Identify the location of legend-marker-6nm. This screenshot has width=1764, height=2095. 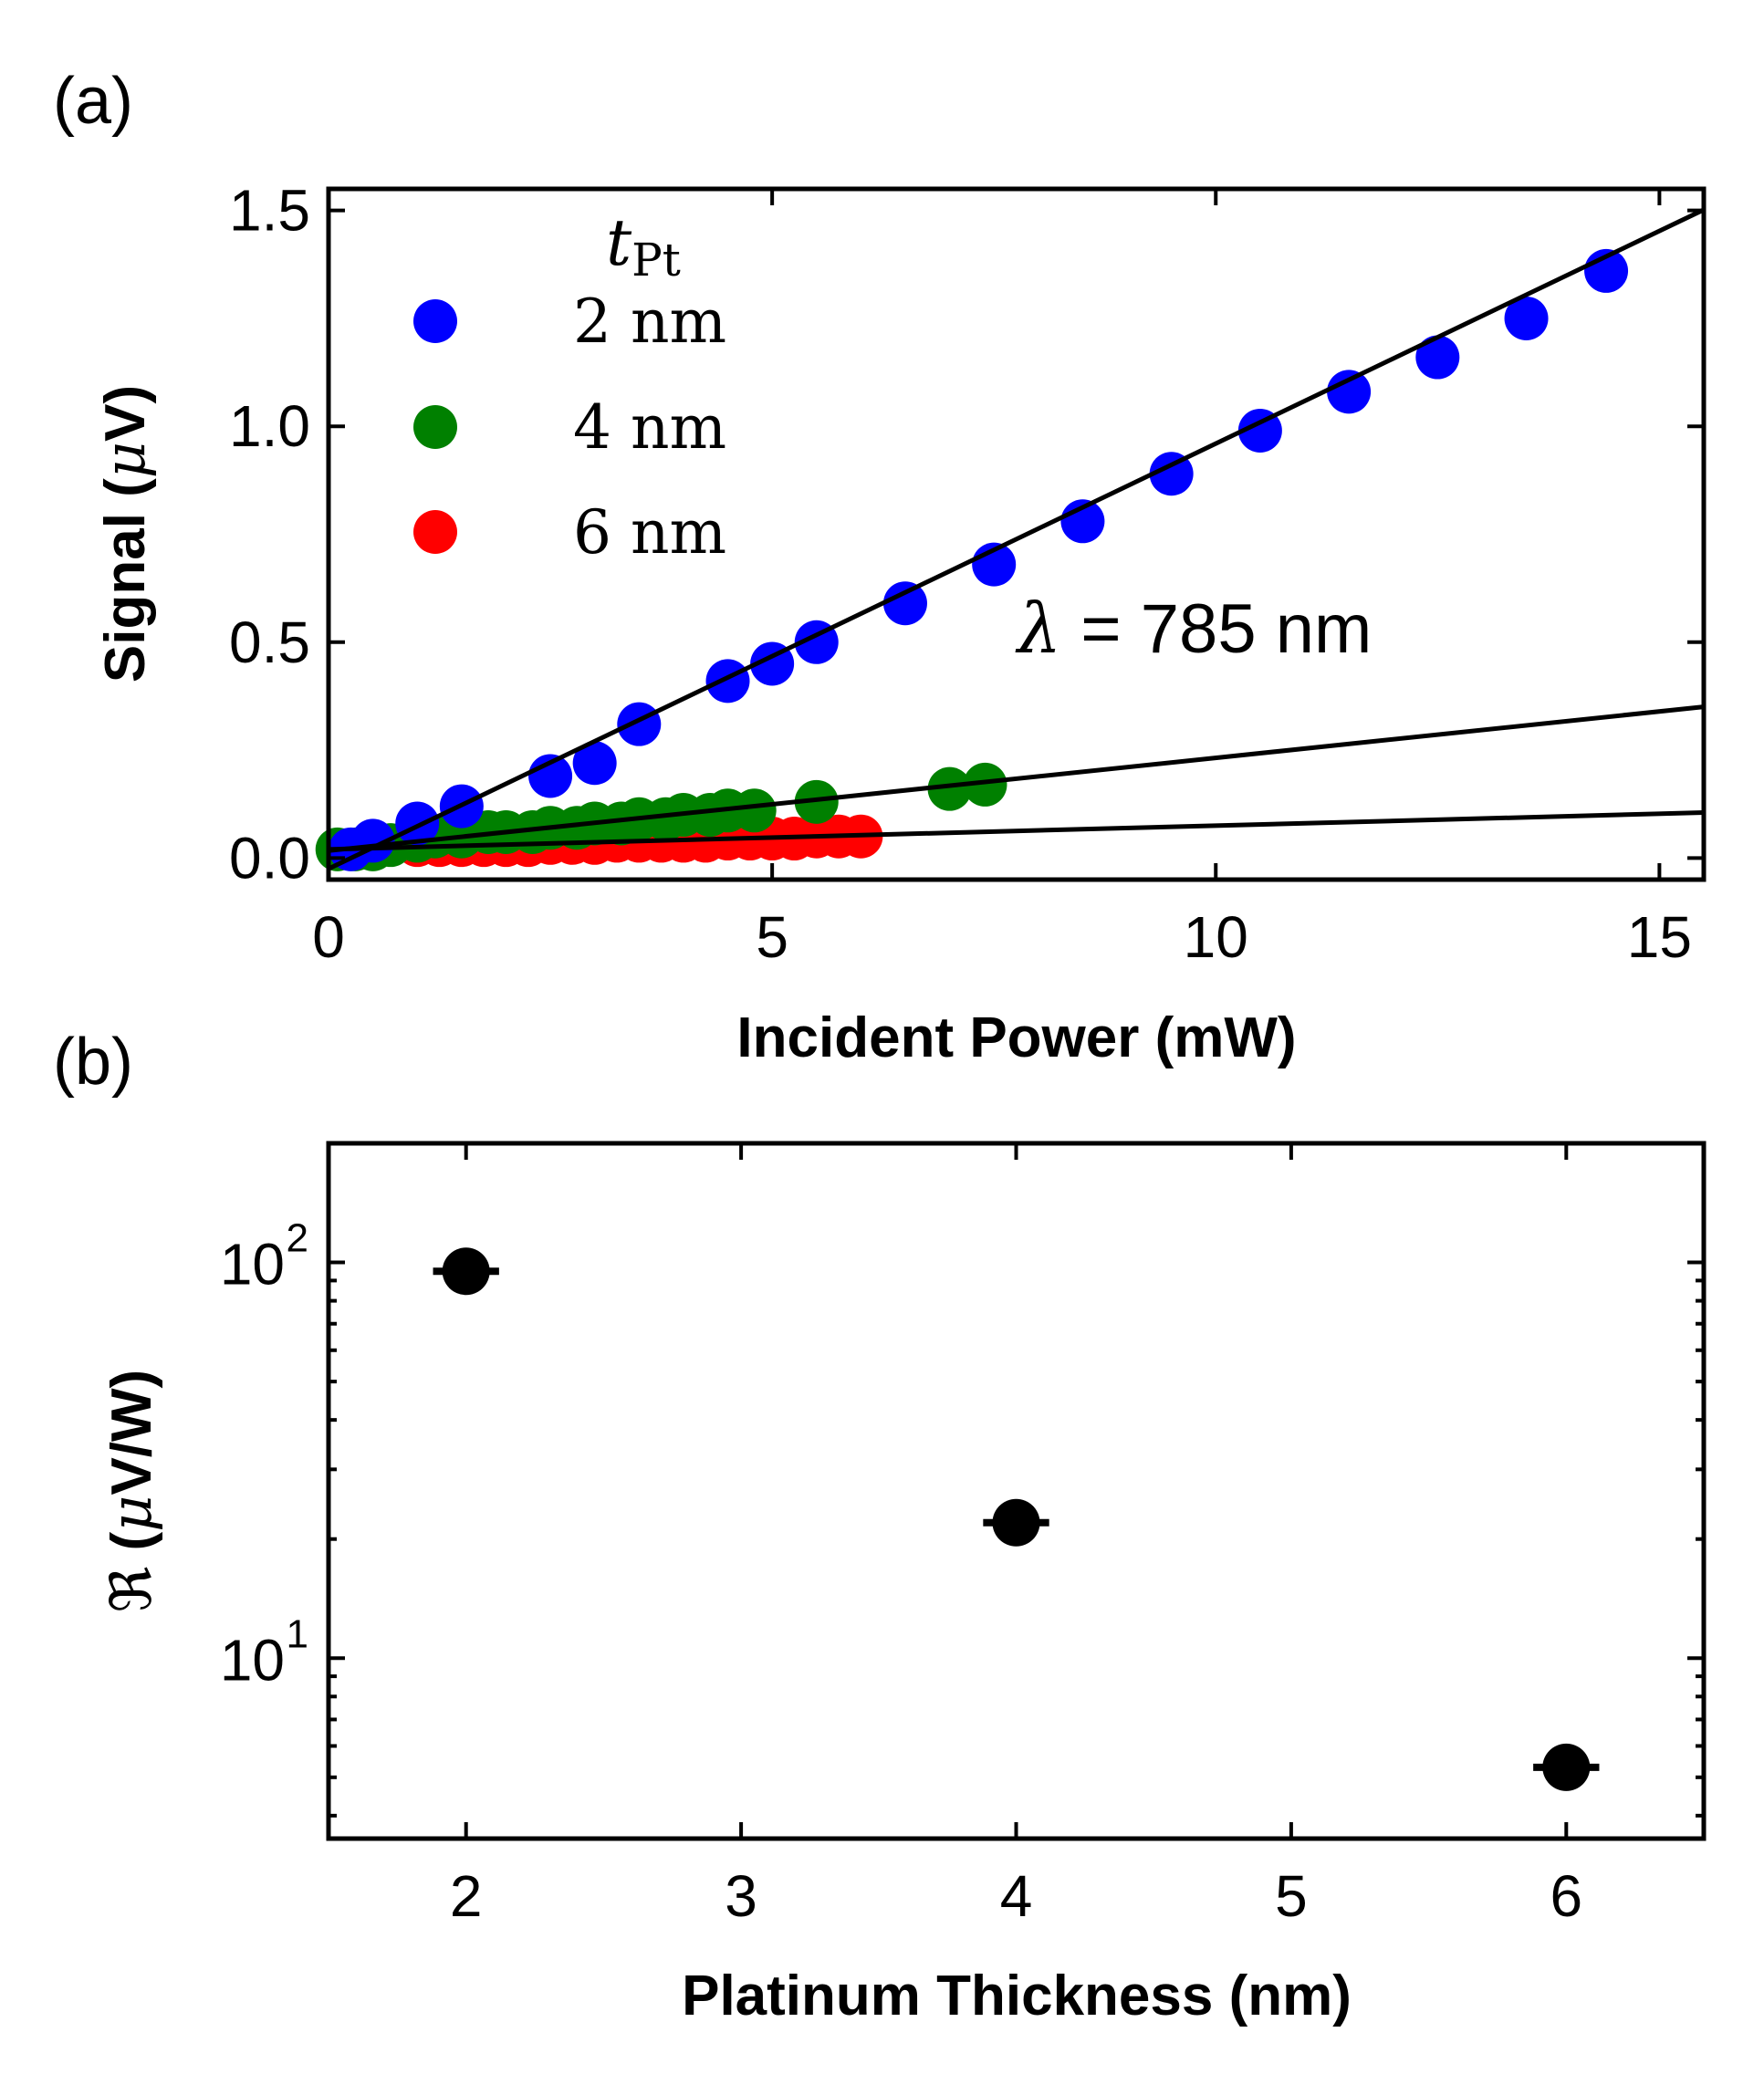
(435, 532).